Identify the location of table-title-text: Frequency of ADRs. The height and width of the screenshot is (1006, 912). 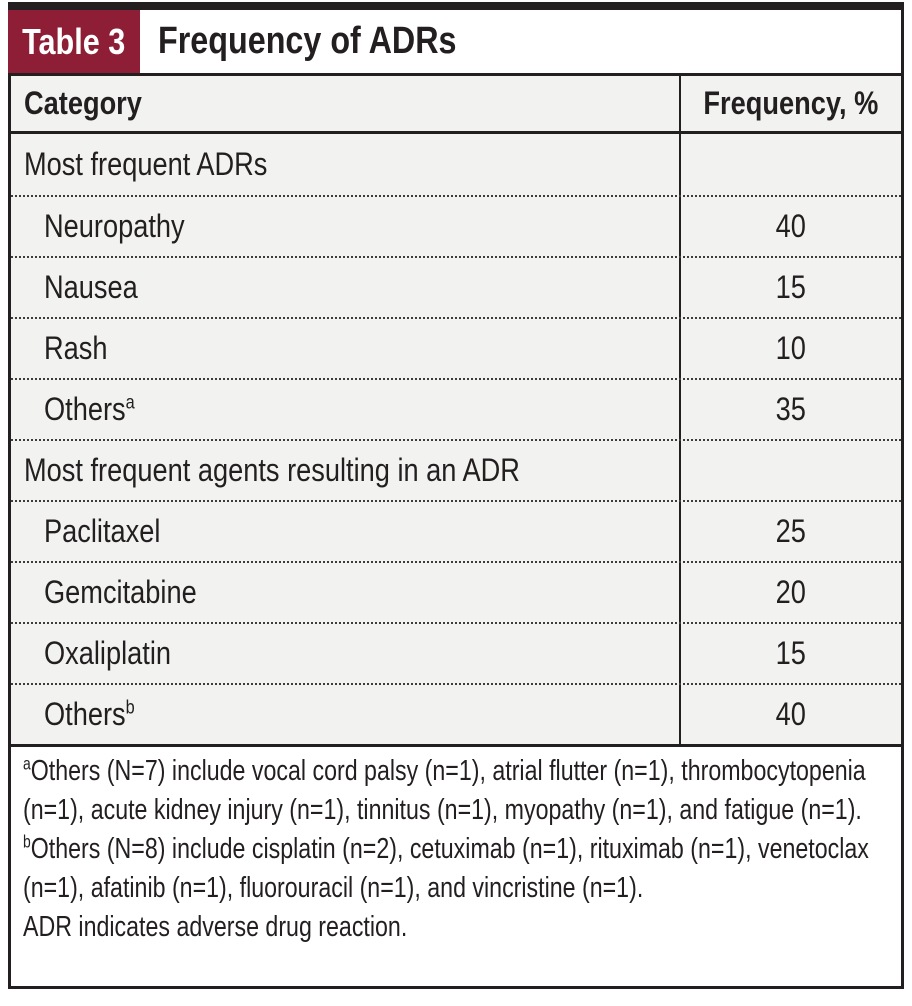
(307, 41).